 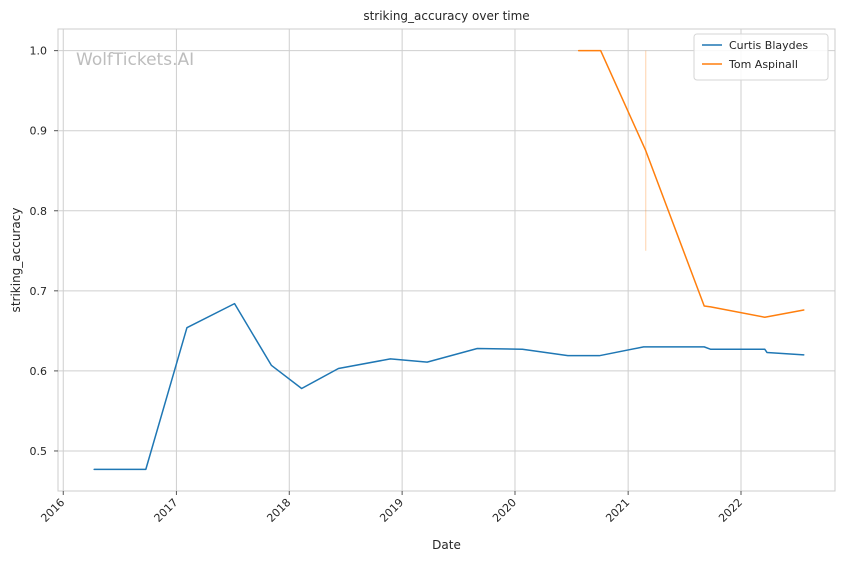 What do you see at coordinates (39, 291) in the screenshot?
I see `y-tick-label: 0.7` at bounding box center [39, 291].